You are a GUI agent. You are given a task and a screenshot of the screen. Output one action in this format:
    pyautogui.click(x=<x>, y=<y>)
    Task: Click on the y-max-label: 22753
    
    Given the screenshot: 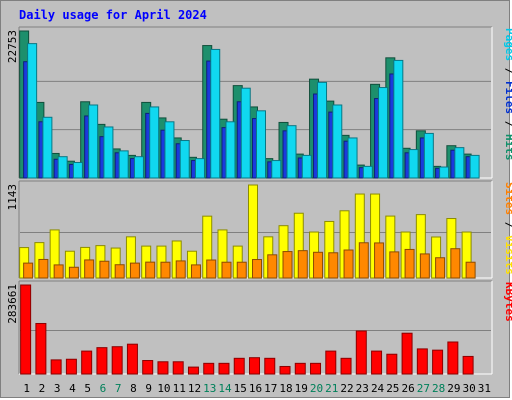 What is the action you would take?
    pyautogui.click(x=12, y=46)
    